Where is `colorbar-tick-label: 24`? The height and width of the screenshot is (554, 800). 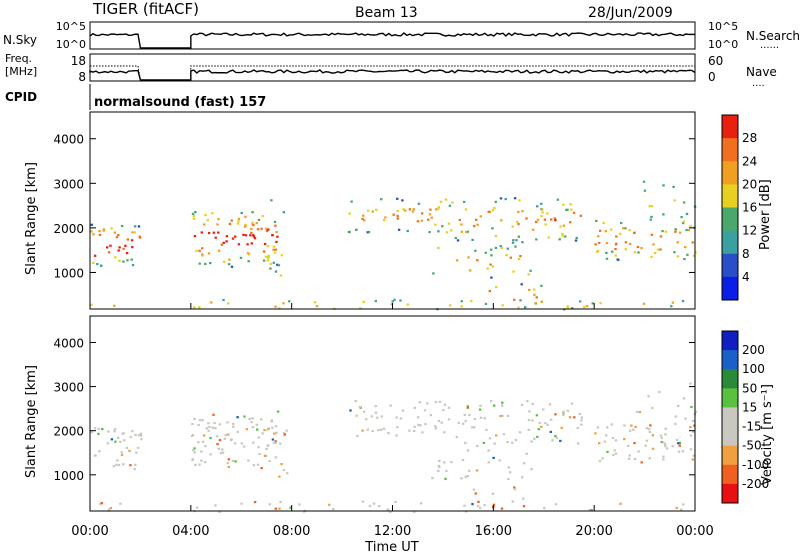
colorbar-tick-label: 24 is located at coordinates (749, 161).